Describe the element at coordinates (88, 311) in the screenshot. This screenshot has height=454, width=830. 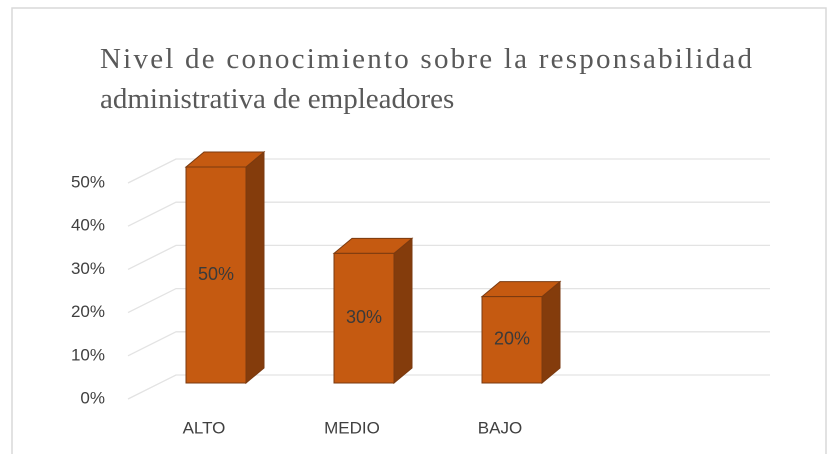
I see `y-tick-label: 20%` at that location.